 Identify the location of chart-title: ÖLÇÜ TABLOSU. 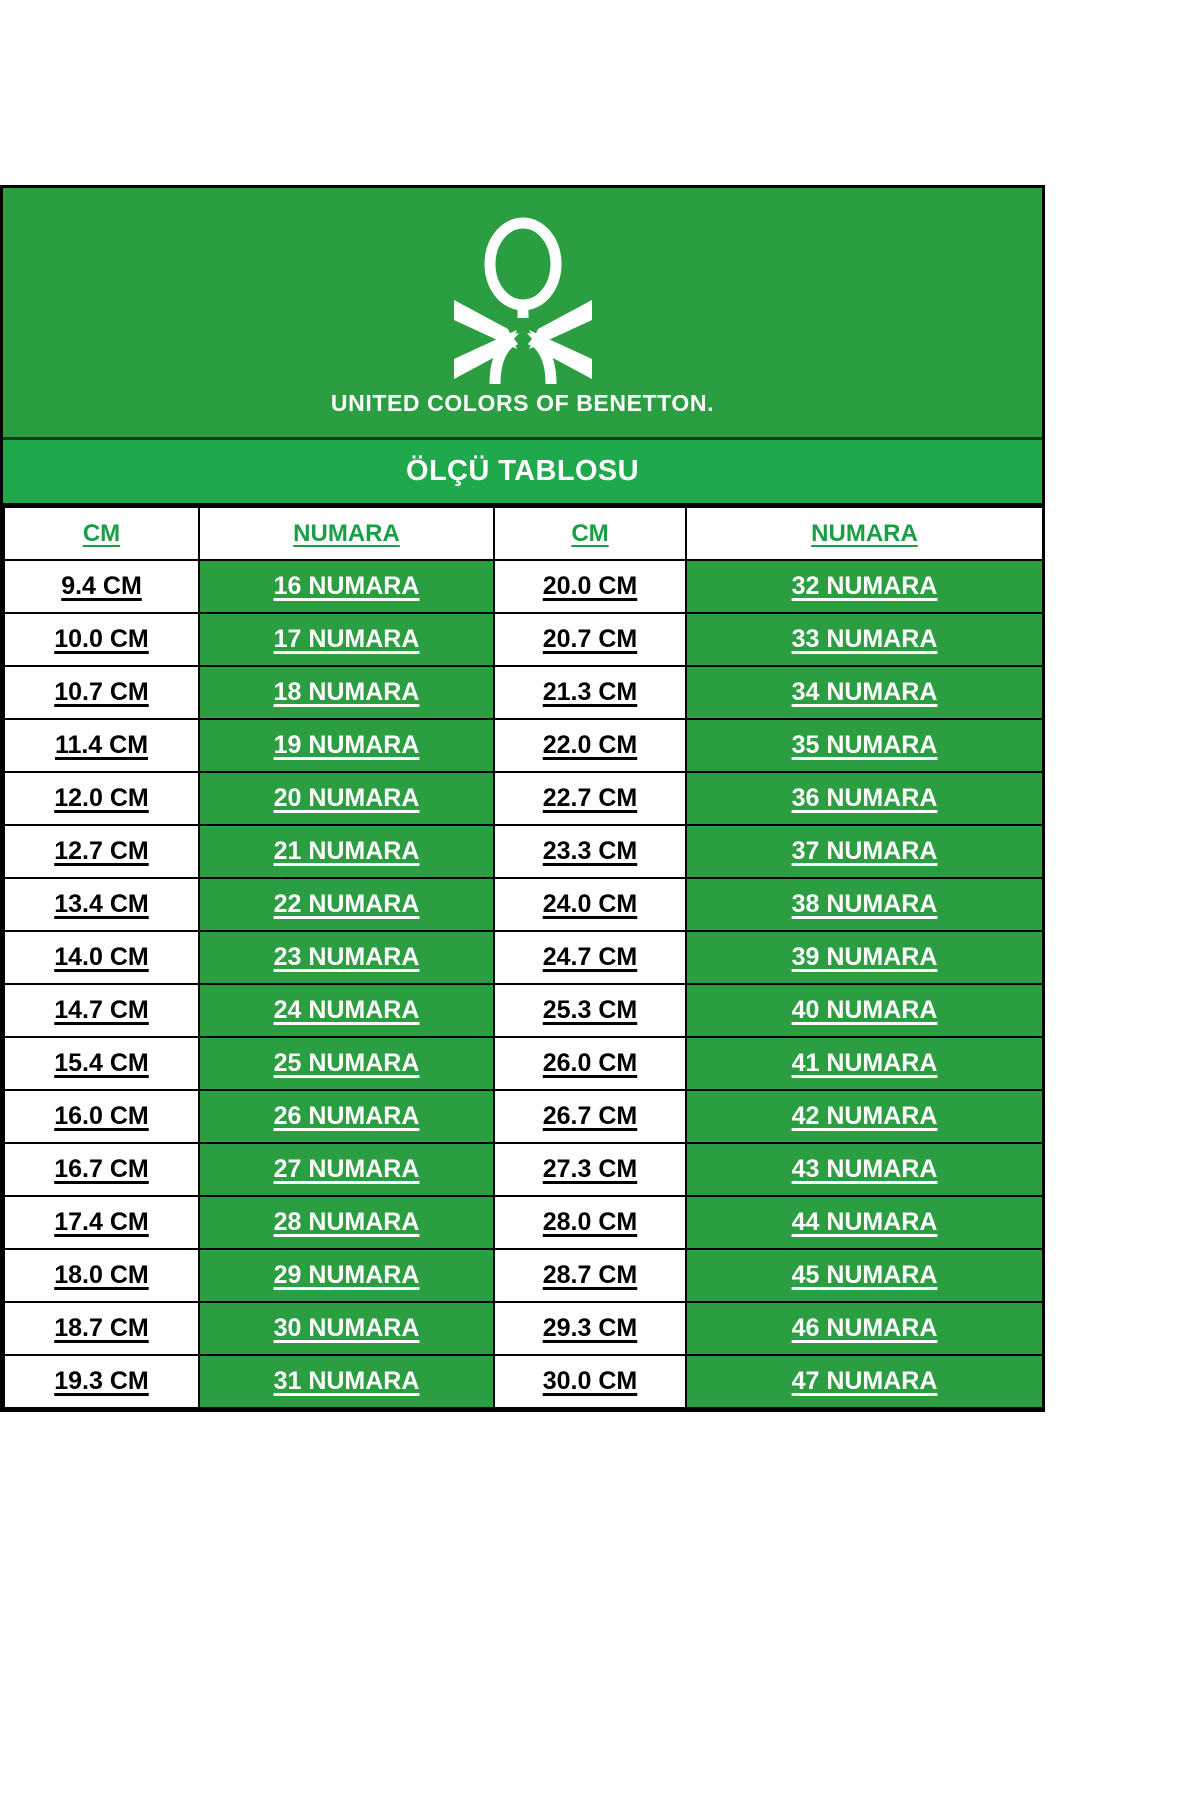
(522, 471).